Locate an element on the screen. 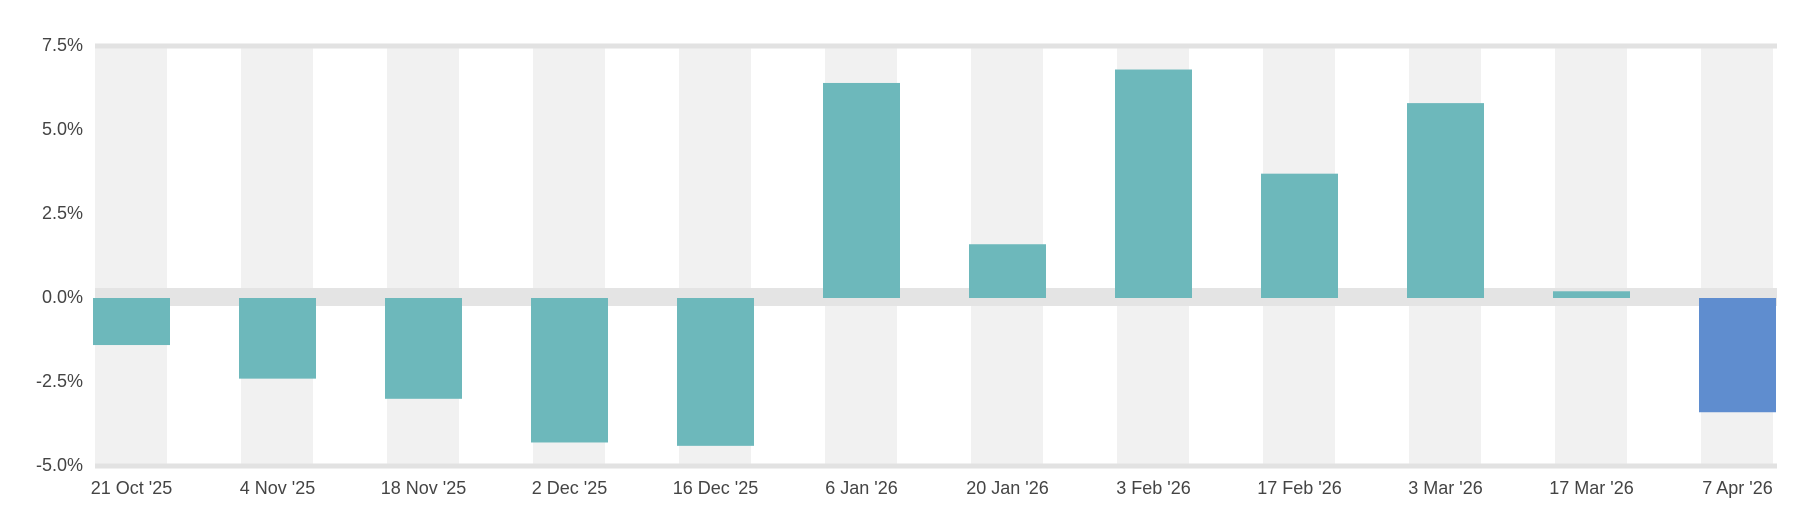 This screenshot has width=1803, height=520. x-tick-label: 17 Feb '26 is located at coordinates (1299, 488).